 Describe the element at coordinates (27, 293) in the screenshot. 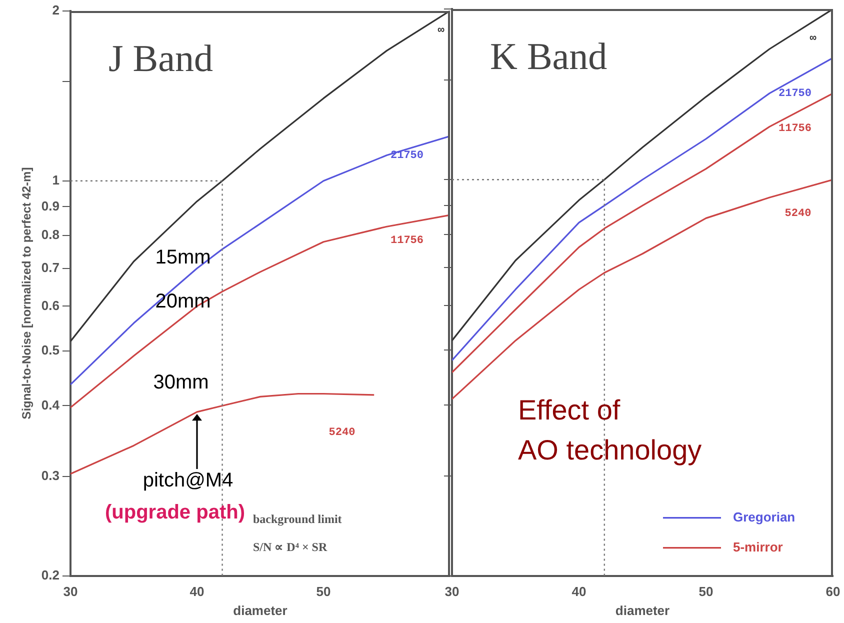

I see `y-axis-title: Signal-to-Noise [normalized to perfect 42-m]` at that location.